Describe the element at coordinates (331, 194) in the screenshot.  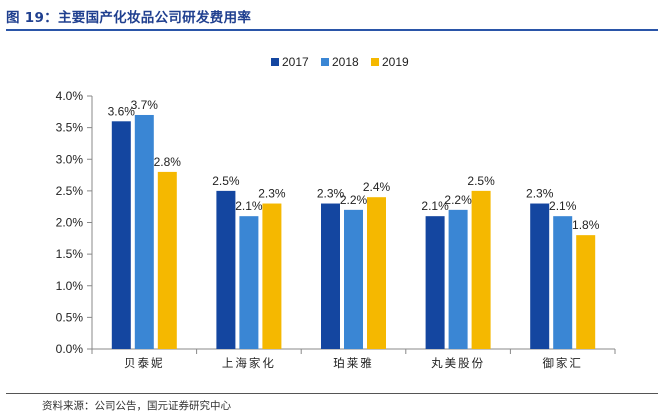
I see `data-label-2017-珀莱雅: 2.3%` at that location.